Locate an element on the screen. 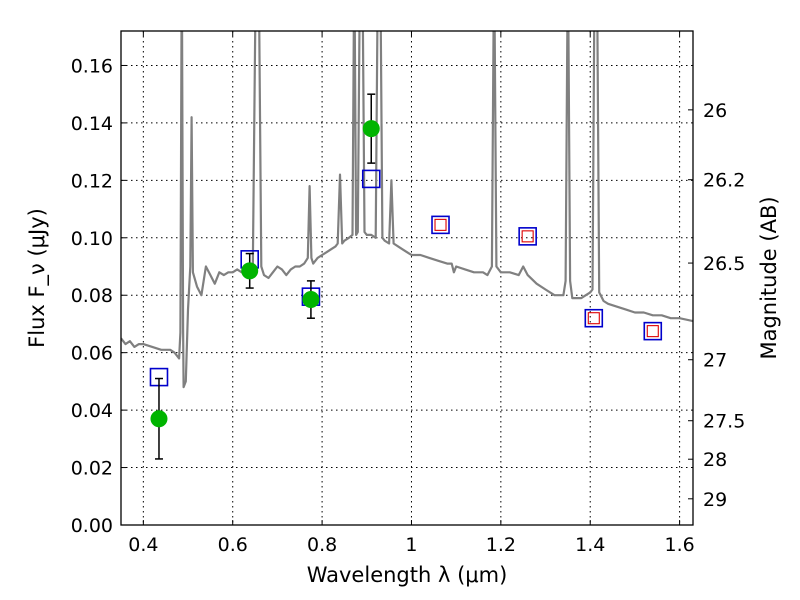 This screenshot has width=800, height=600. magnitude-axis-label: Magnitude (AB) is located at coordinates (769, 277).